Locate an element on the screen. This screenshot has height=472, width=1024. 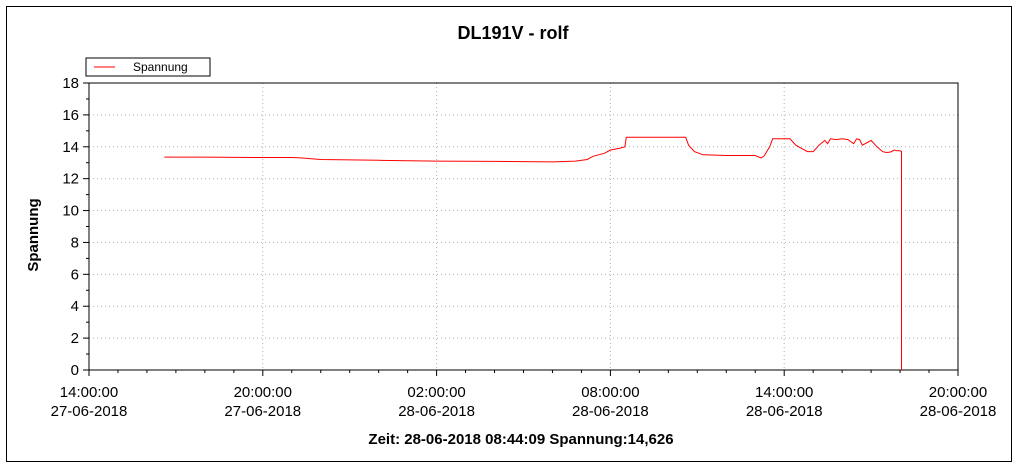
x-tick-time: 08:00:00 is located at coordinates (610, 392).